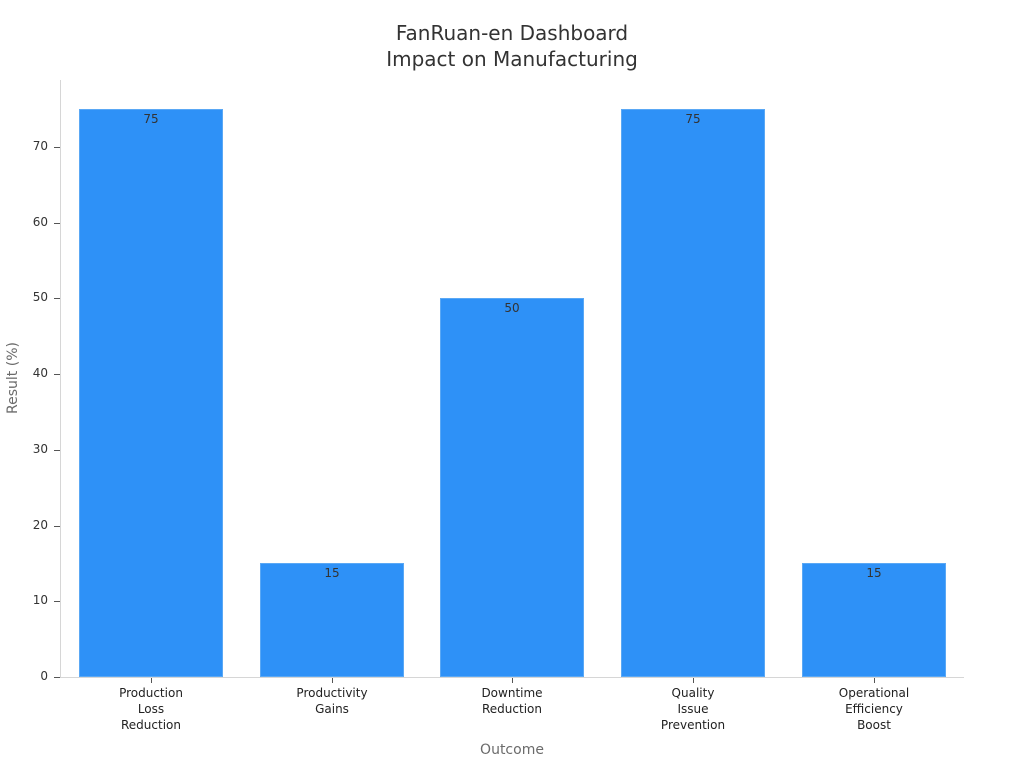 The image size is (1024, 768). What do you see at coordinates (512, 308) in the screenshot?
I see `bar-value-label: 50` at bounding box center [512, 308].